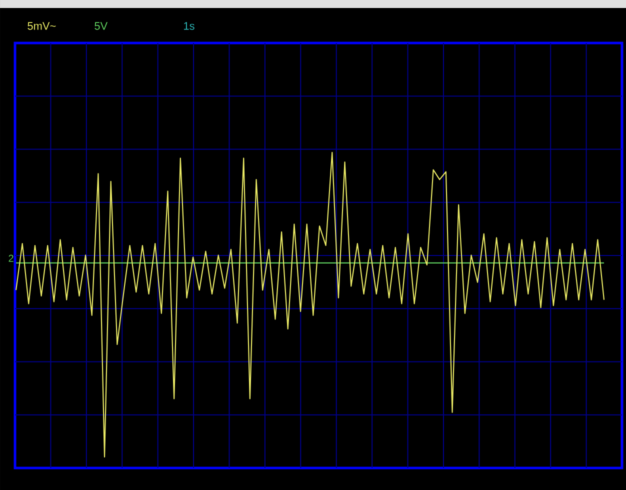  What do you see at coordinates (42, 26) in the screenshot?
I see `text: 5mV~` at bounding box center [42, 26].